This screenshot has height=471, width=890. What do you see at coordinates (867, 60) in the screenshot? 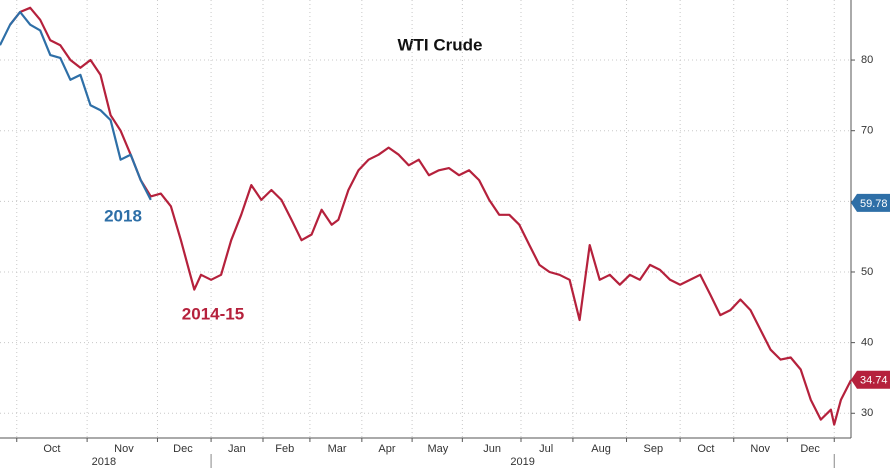
I see `y-tick-label: 80` at bounding box center [867, 60].